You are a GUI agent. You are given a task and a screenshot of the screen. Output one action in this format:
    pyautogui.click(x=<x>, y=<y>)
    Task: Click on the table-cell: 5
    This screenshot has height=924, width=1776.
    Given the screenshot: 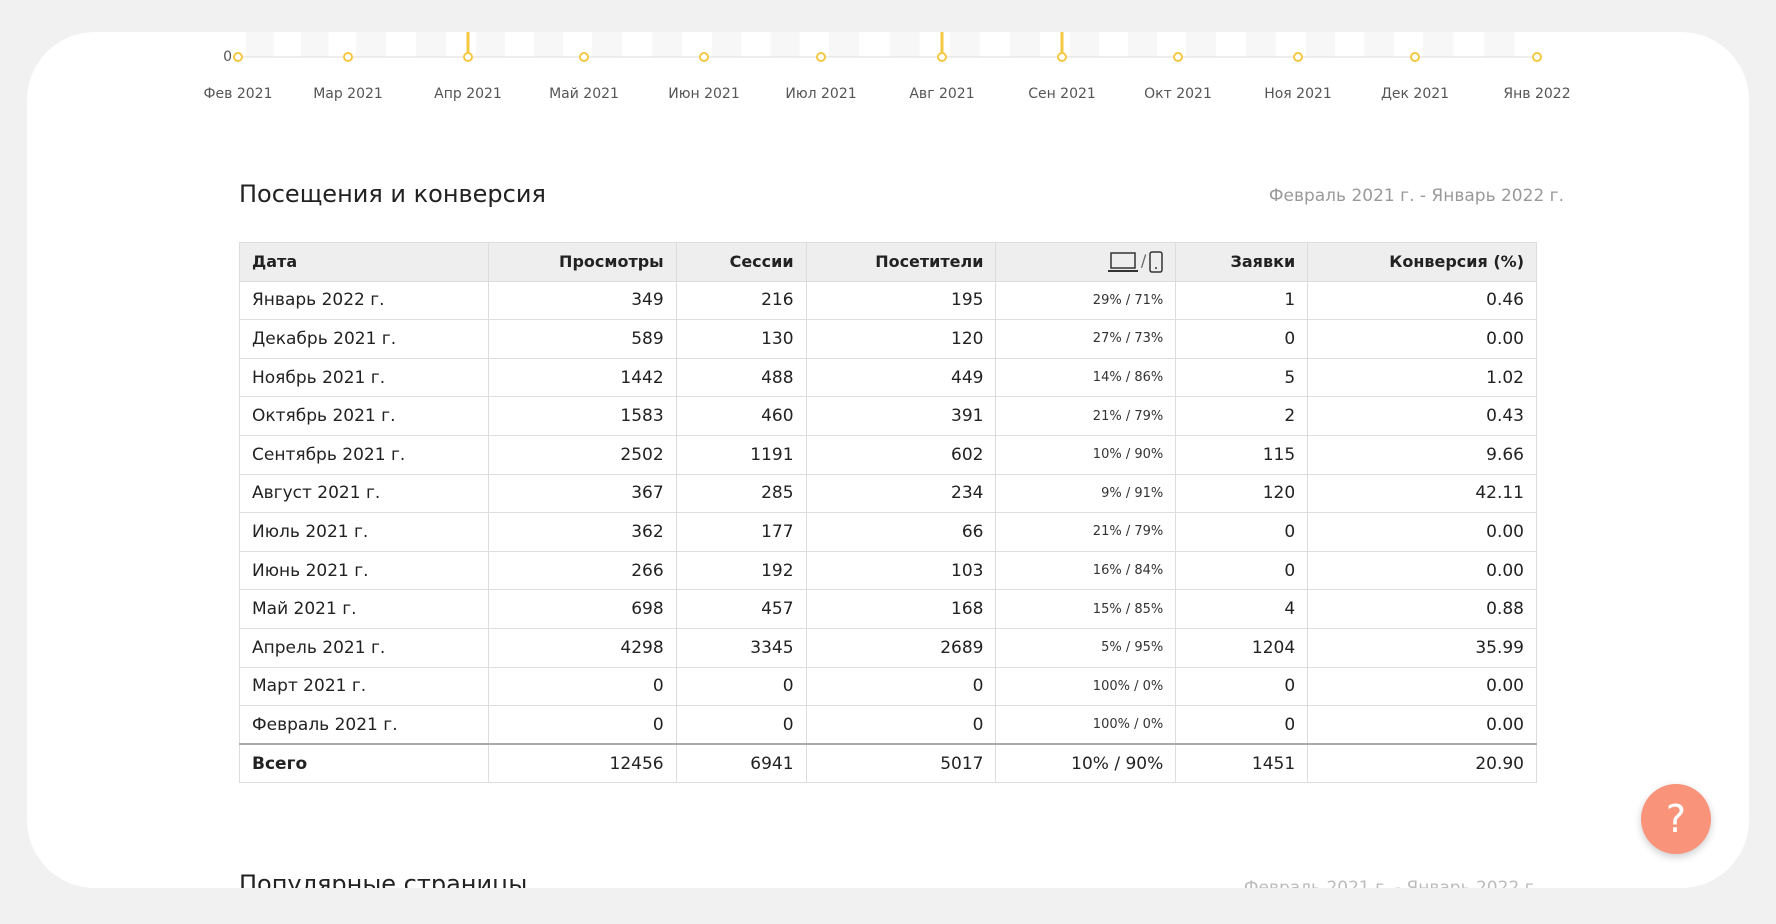 What is the action you would take?
    pyautogui.click(x=1242, y=377)
    